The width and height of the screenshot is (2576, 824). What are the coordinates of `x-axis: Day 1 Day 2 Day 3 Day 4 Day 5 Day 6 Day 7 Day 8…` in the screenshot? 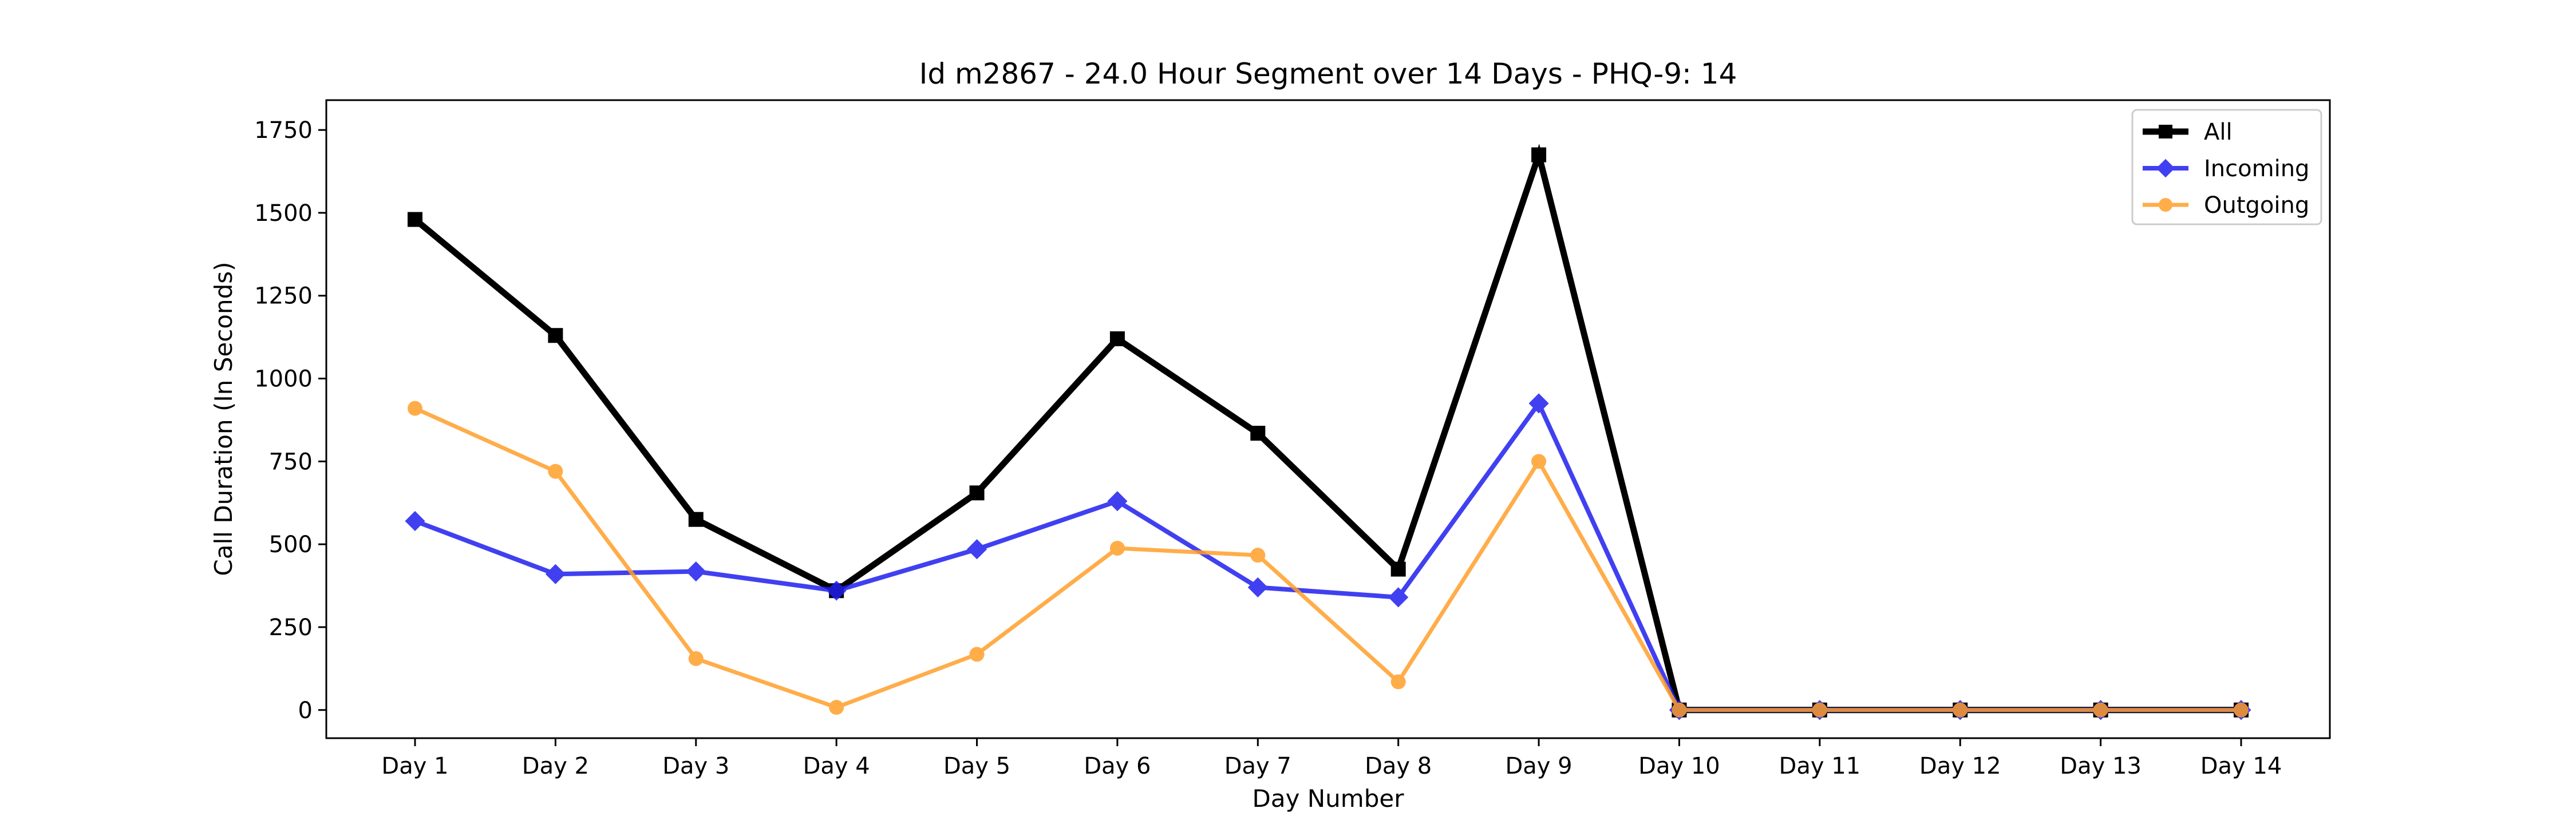 It's located at (1331, 758).